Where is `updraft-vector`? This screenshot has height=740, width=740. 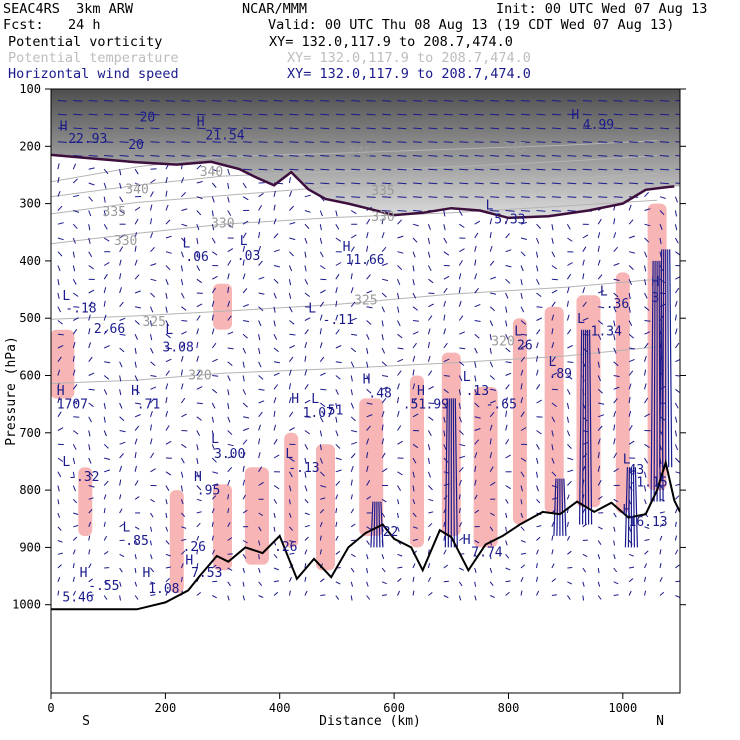
updraft-vector is located at coordinates (446, 473).